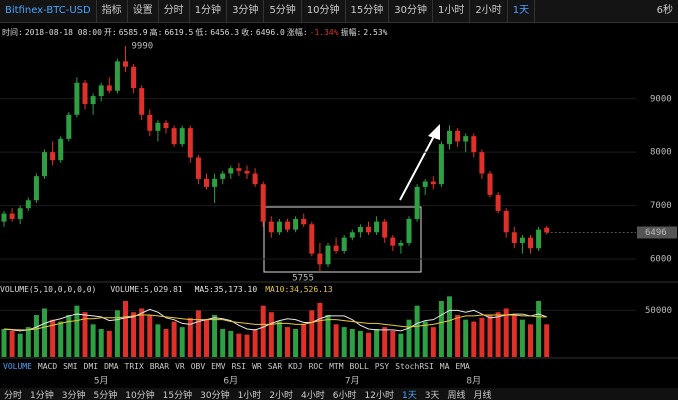 The width and height of the screenshot is (678, 400). What do you see at coordinates (661, 99) in the screenshot?
I see `y-tick-label: 9000` at bounding box center [661, 99].